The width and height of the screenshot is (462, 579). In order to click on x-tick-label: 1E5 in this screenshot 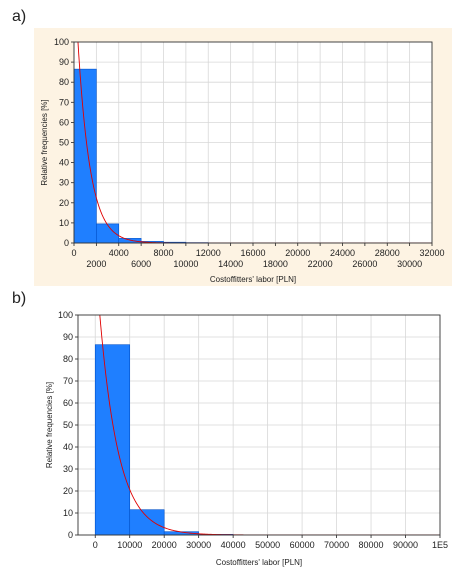, I will do `click(440, 545)`.